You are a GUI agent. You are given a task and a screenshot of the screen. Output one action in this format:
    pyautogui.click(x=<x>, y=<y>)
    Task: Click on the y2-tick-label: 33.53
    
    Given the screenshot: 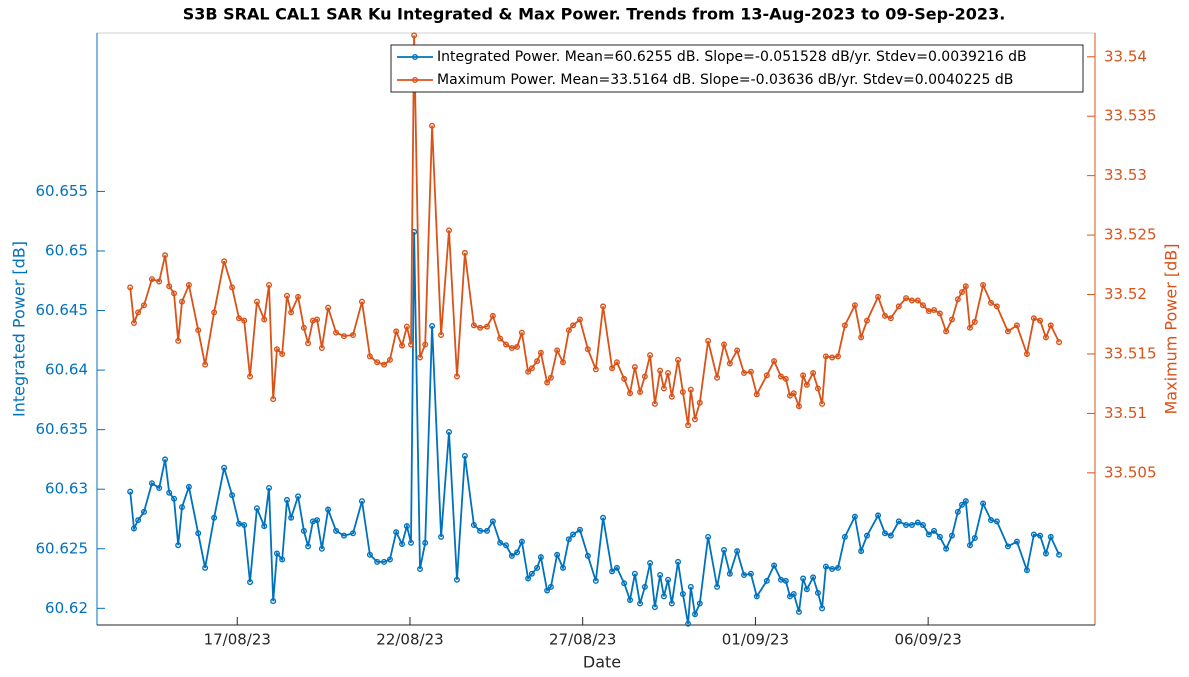 What is the action you would take?
    pyautogui.click(x=1125, y=175)
    